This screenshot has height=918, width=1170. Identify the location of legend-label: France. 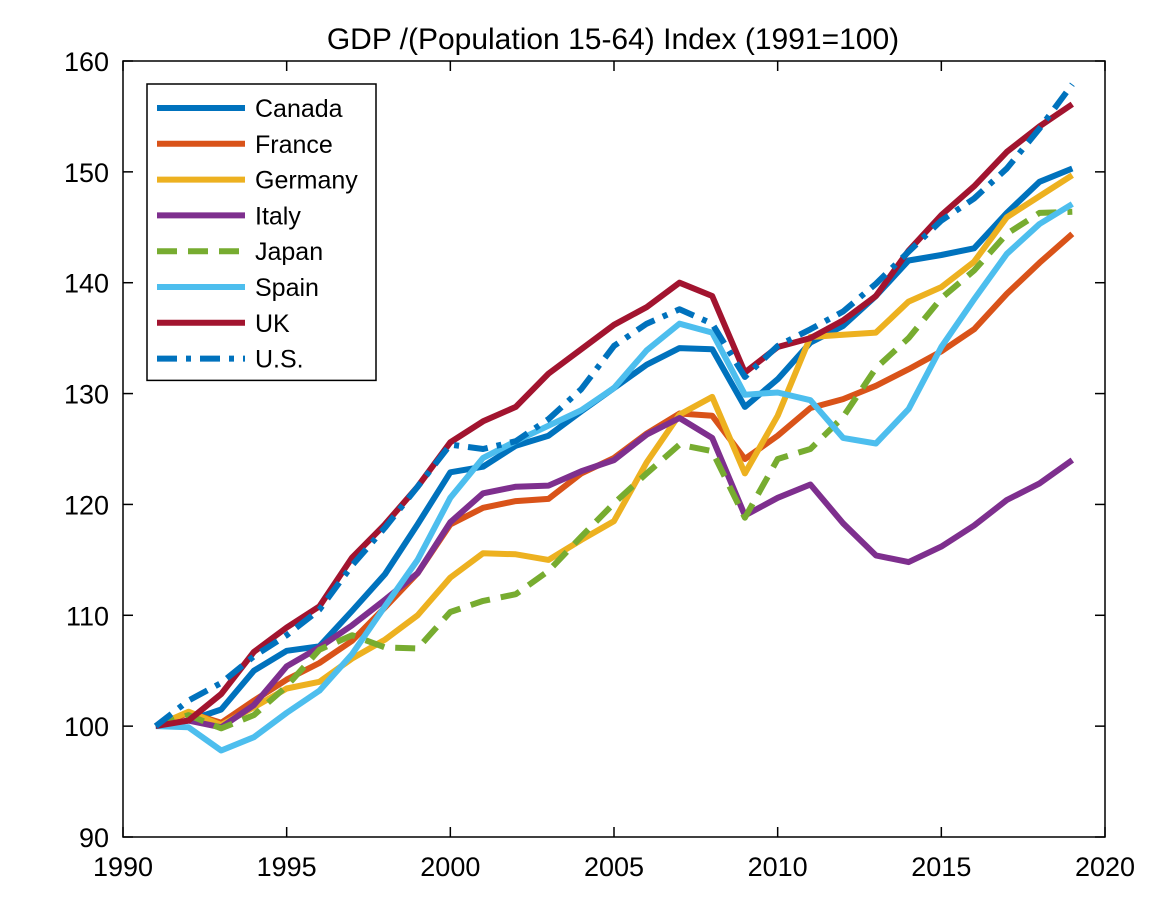
(294, 145).